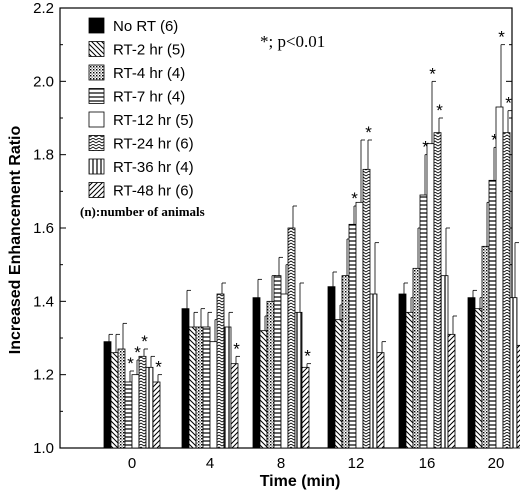 This screenshot has height=492, width=520. Describe the element at coordinates (300, 481) in the screenshot. I see `x-axis-title: Time (min)` at that location.